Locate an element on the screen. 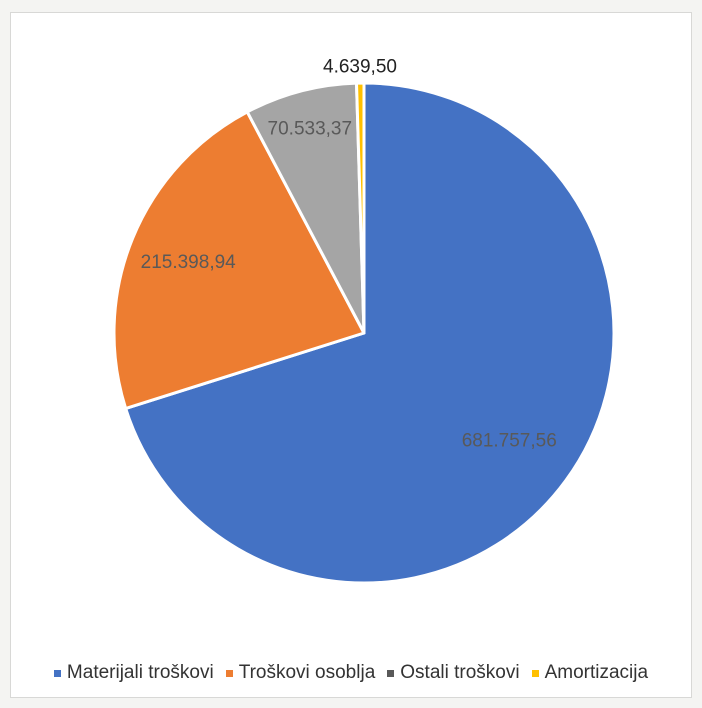 Image resolution: width=702 pixels, height=708 pixels. legend-item: Materijali troškovi is located at coordinates (133, 673).